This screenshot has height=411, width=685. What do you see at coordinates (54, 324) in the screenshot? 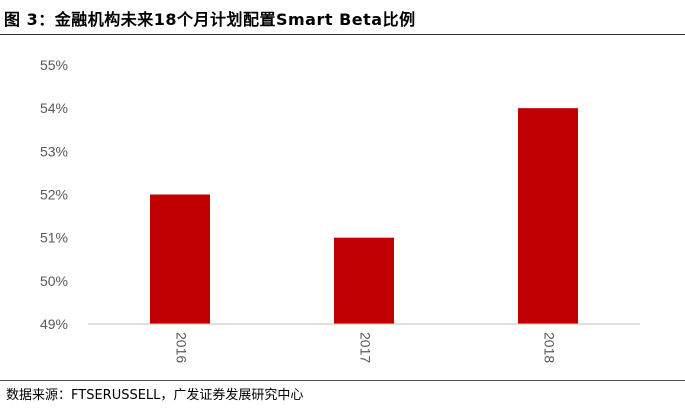
I see `y-tick-label: 49%` at bounding box center [54, 324].